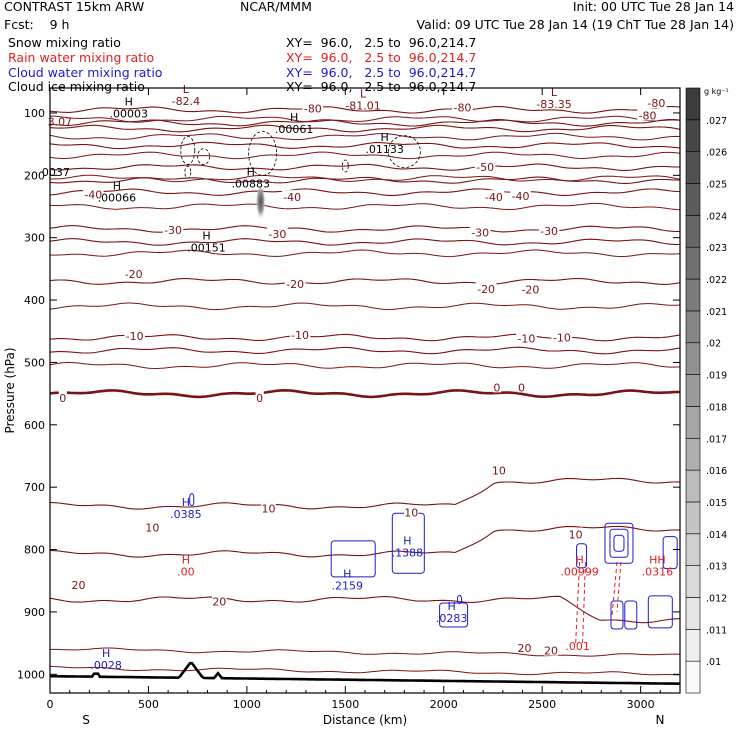 The height and width of the screenshot is (740, 740). Describe the element at coordinates (716, 598) in the screenshot. I see `colorbar-level-label: .012` at that location.